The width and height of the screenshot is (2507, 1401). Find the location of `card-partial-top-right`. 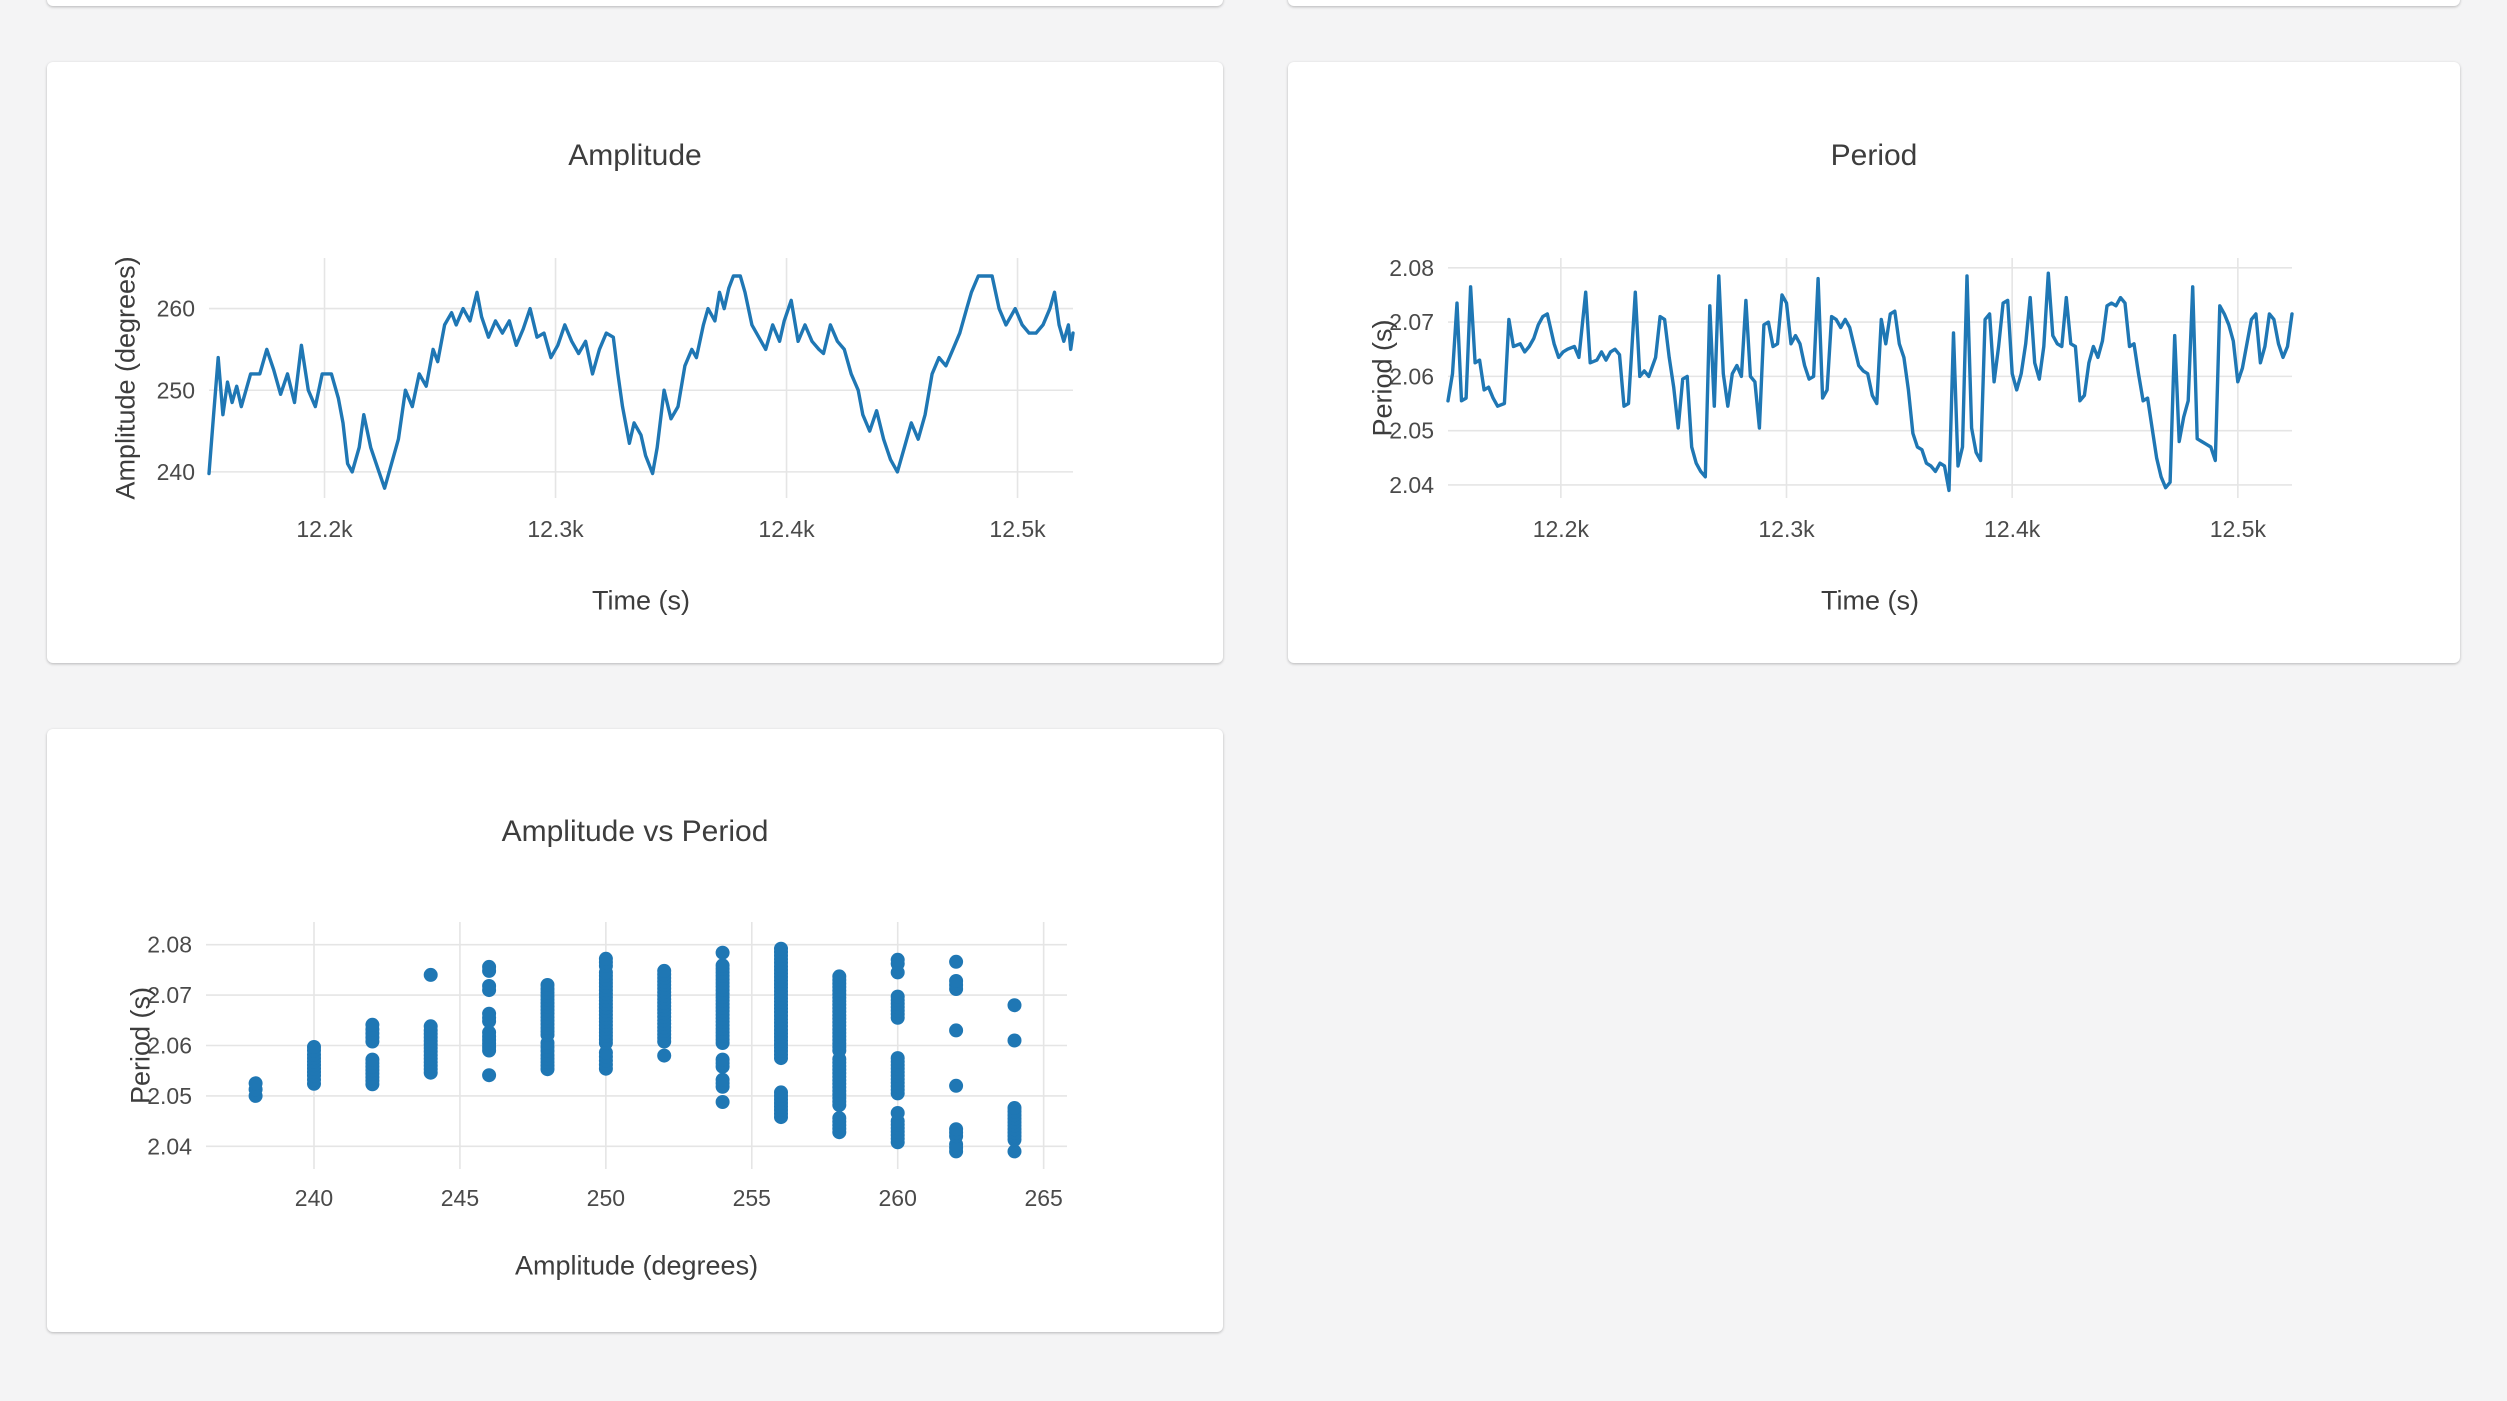

card-partial-top-right is located at coordinates (1874, 3).